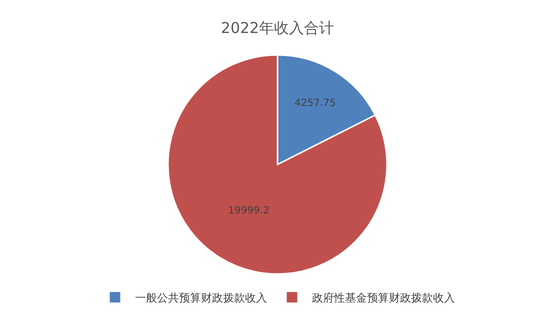  Describe the element at coordinates (383, 298) in the screenshot. I see `legend-label: 政府性基金预算财政拨款收入` at that location.